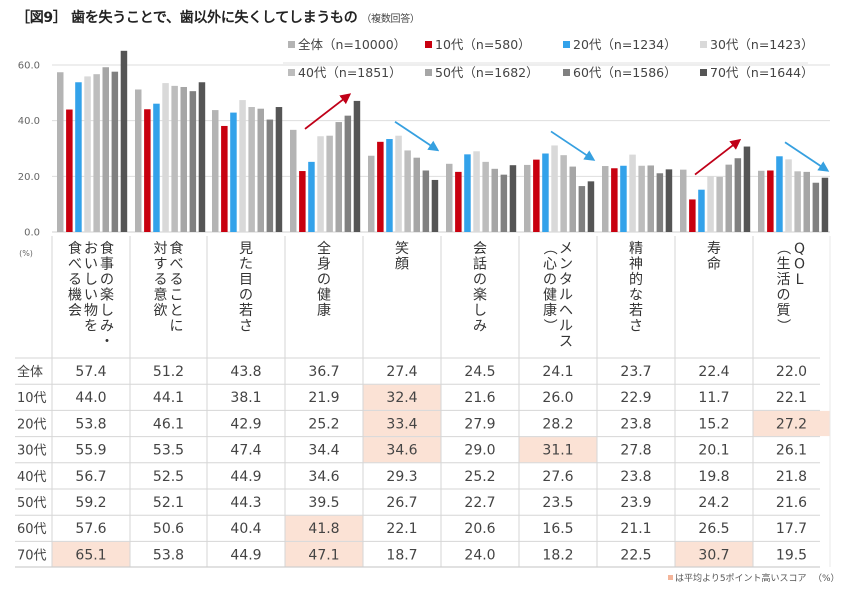 Image resolution: width=850 pixels, height=591 pixels. What do you see at coordinates (29, 66) in the screenshot?
I see `y-tick-label: 60.0` at bounding box center [29, 66].